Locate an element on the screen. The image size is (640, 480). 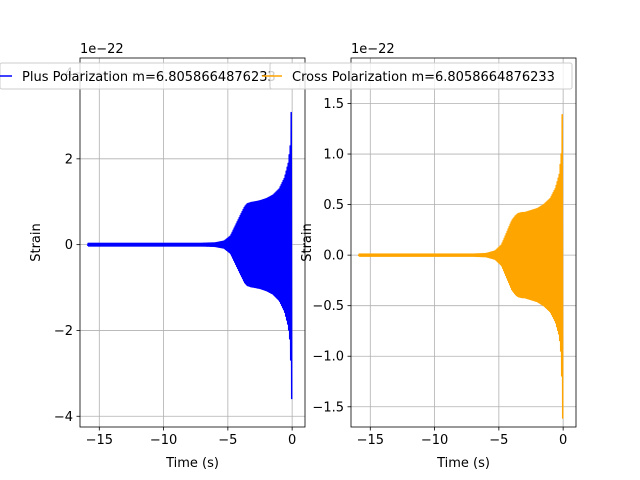
y-tick-label: −0.5 is located at coordinates (328, 306).